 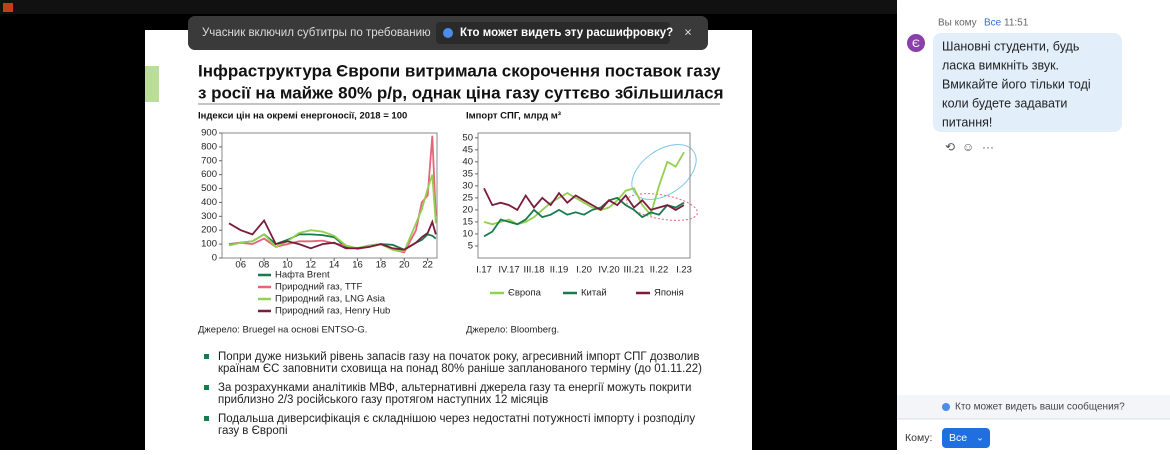 What do you see at coordinates (594, 293) in the screenshot?
I see `legend-label: Китай` at bounding box center [594, 293].